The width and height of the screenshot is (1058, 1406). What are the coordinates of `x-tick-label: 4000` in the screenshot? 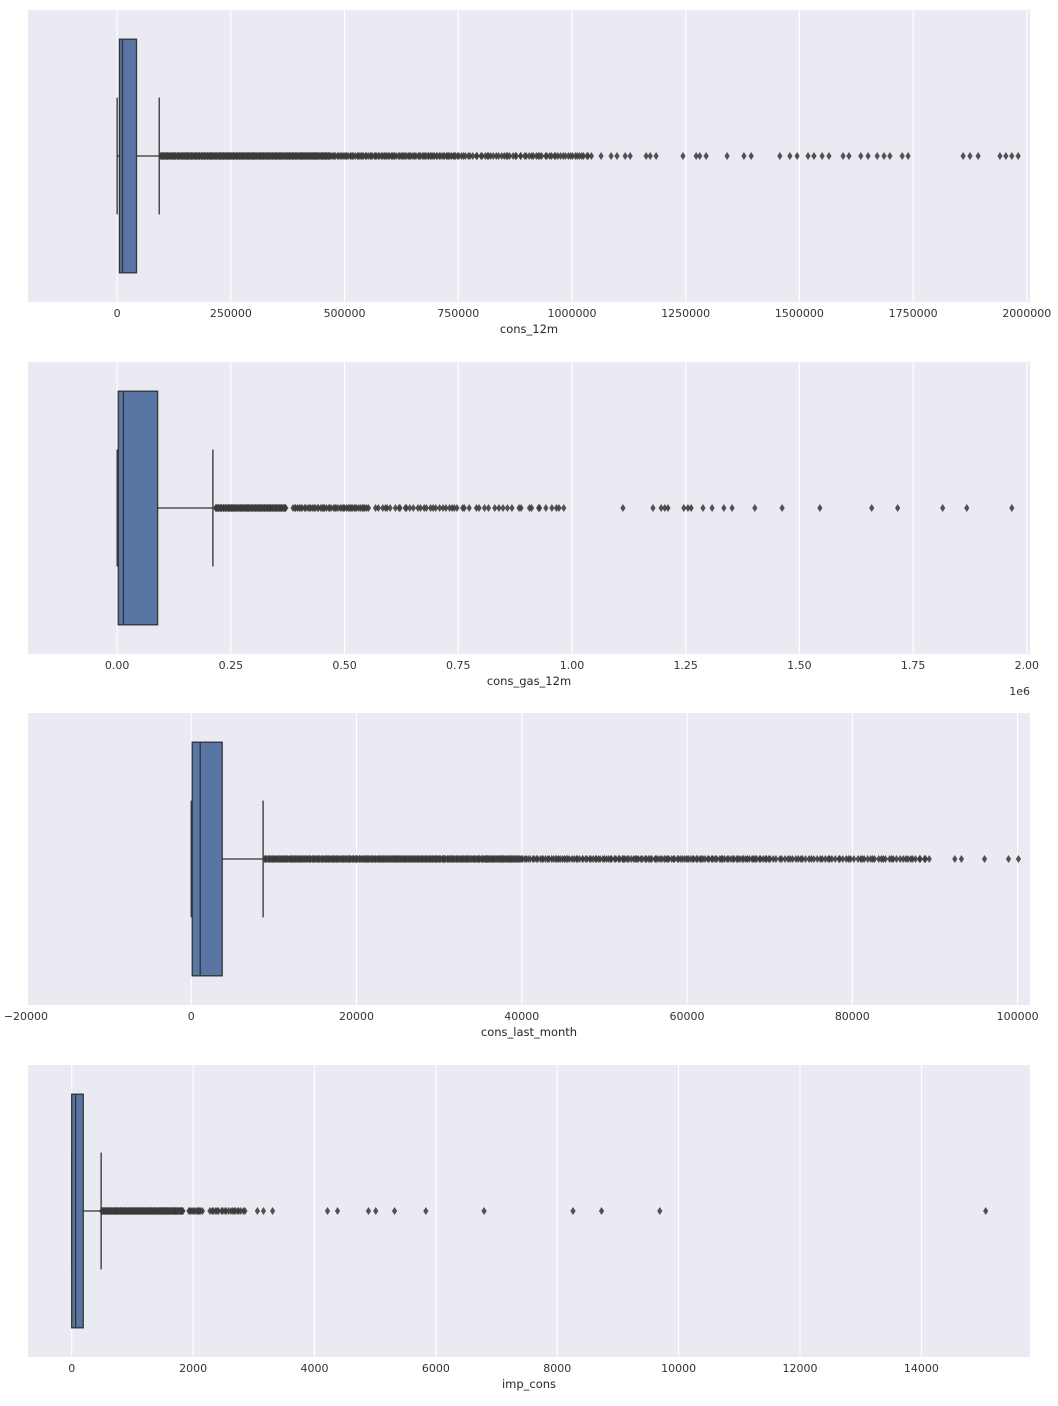 It's located at (314, 1368).